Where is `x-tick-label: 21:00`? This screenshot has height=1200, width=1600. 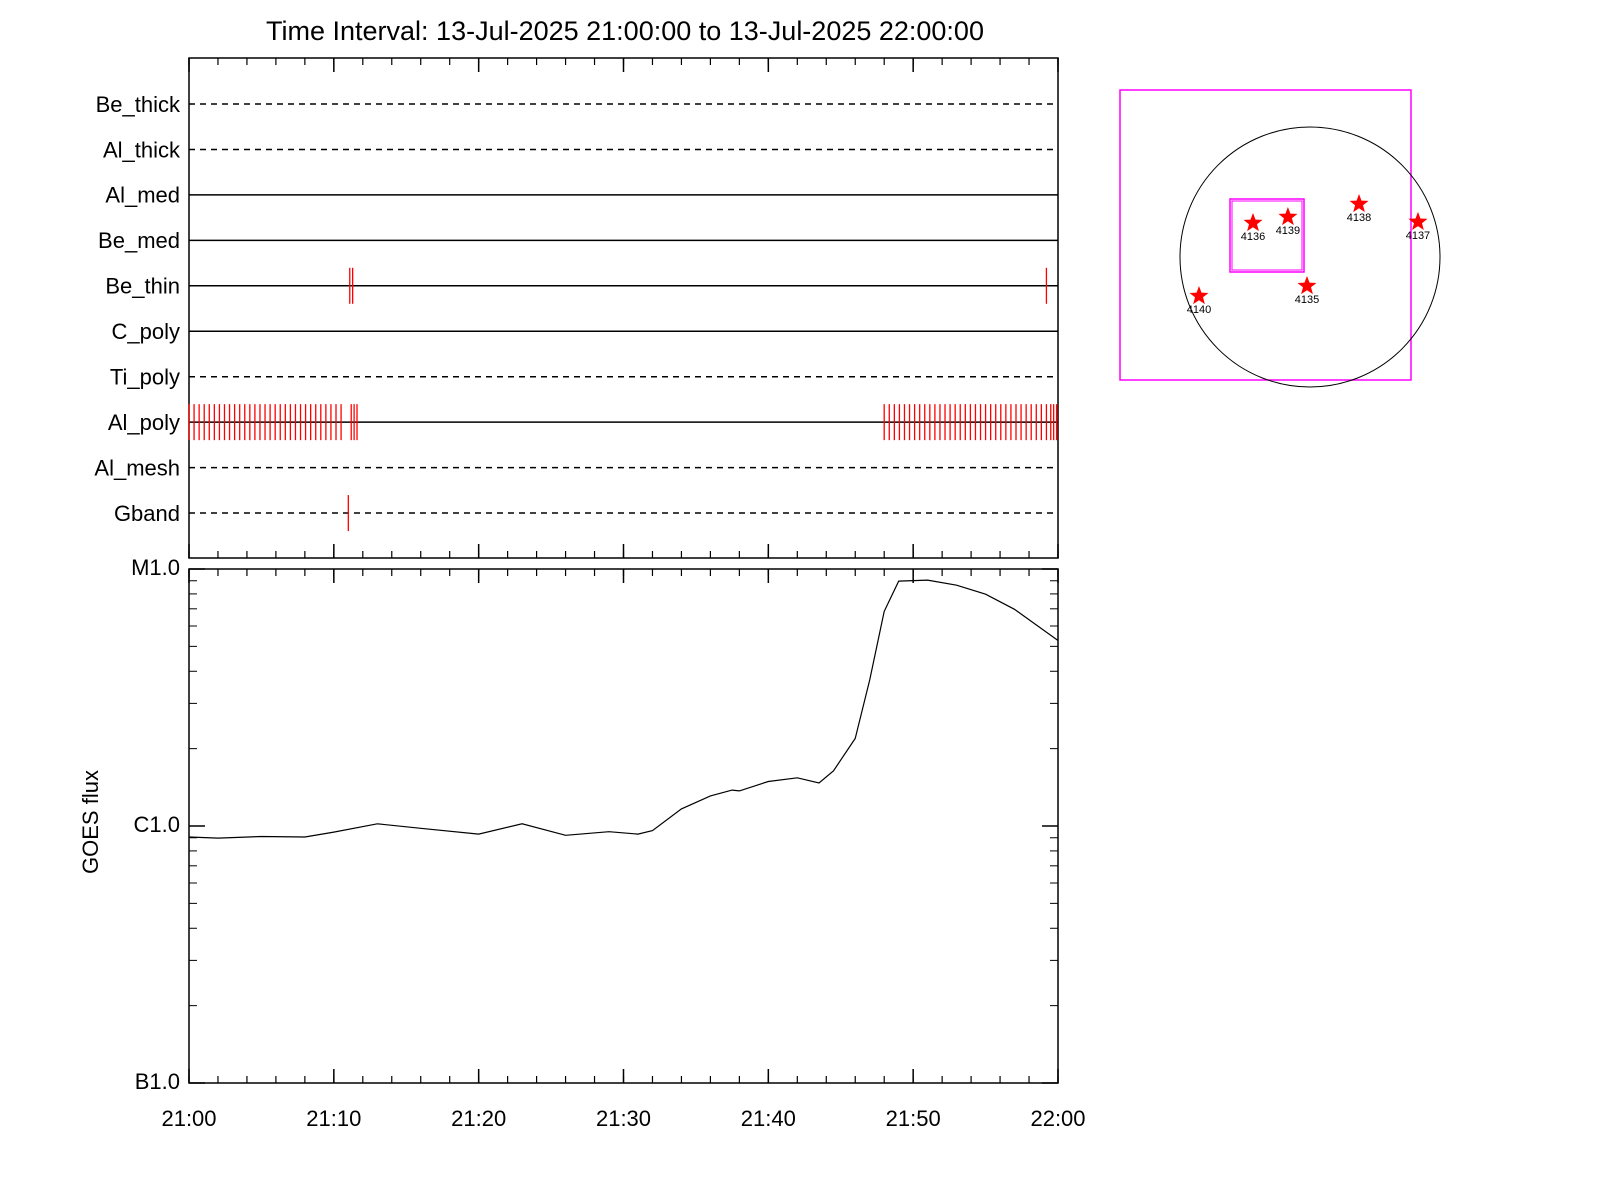 x-tick-label: 21:00 is located at coordinates (188, 1118).